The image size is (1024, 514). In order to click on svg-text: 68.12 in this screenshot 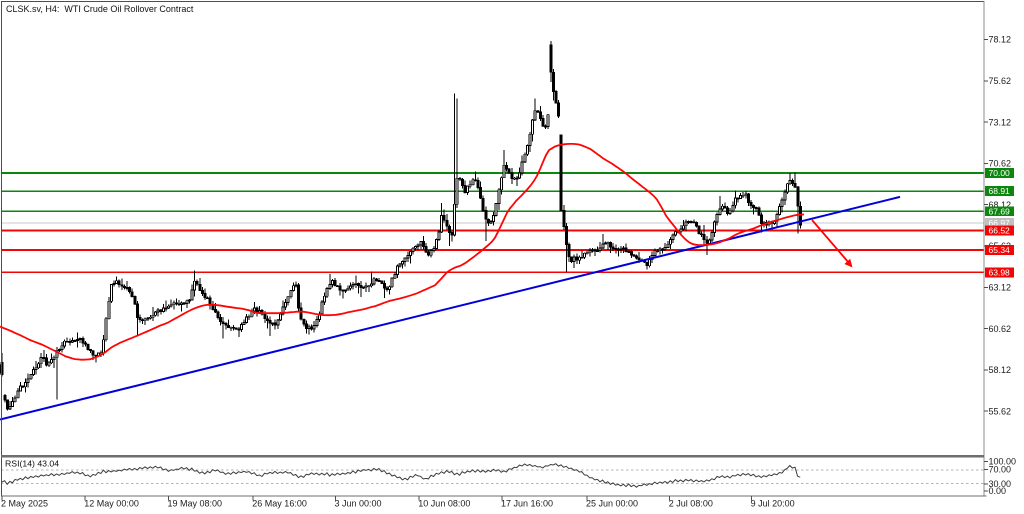, I will do `click(1000, 205)`.